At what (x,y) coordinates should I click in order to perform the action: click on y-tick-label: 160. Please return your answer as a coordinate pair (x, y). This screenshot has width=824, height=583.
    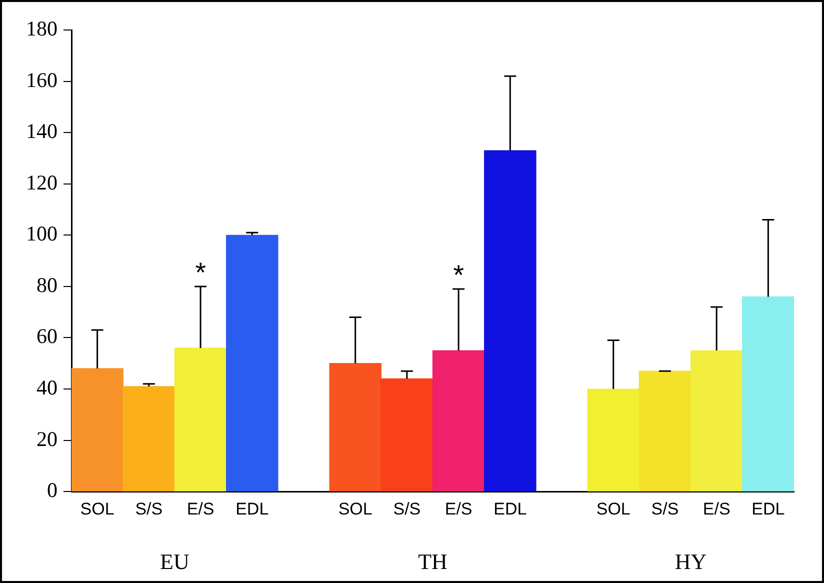
    Looking at the image, I should click on (42, 80).